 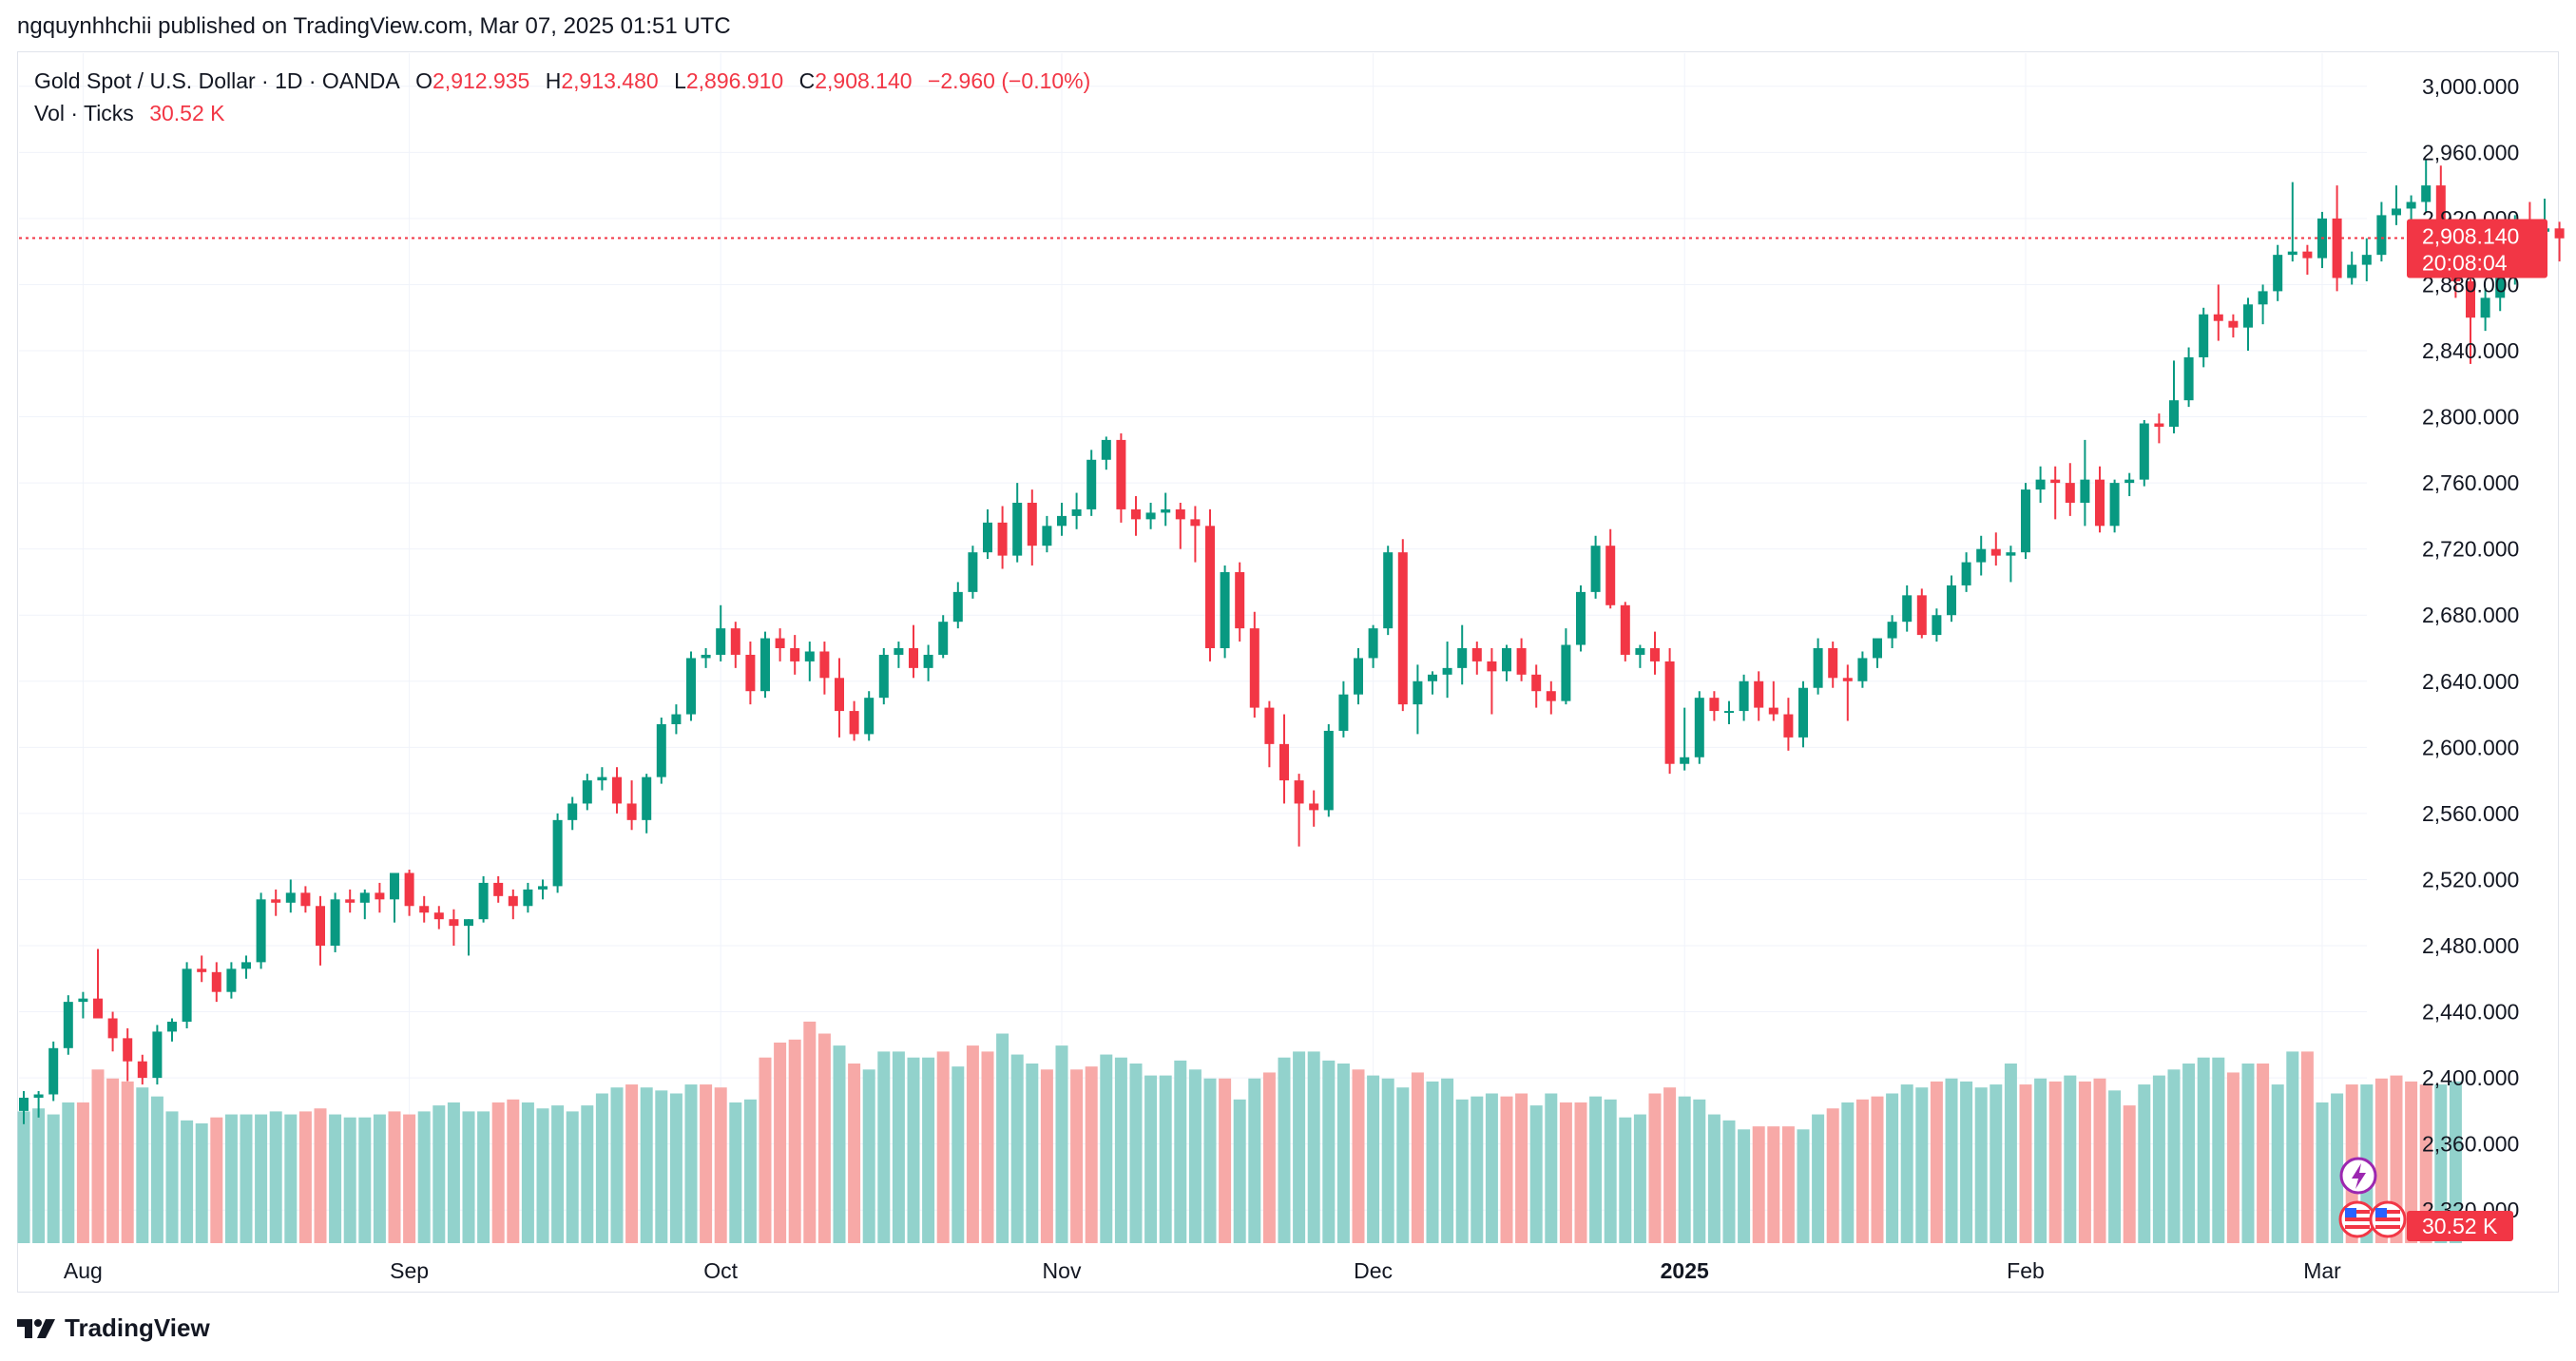 What do you see at coordinates (1685, 1270) in the screenshot?
I see `time-tick-label: 2025` at bounding box center [1685, 1270].